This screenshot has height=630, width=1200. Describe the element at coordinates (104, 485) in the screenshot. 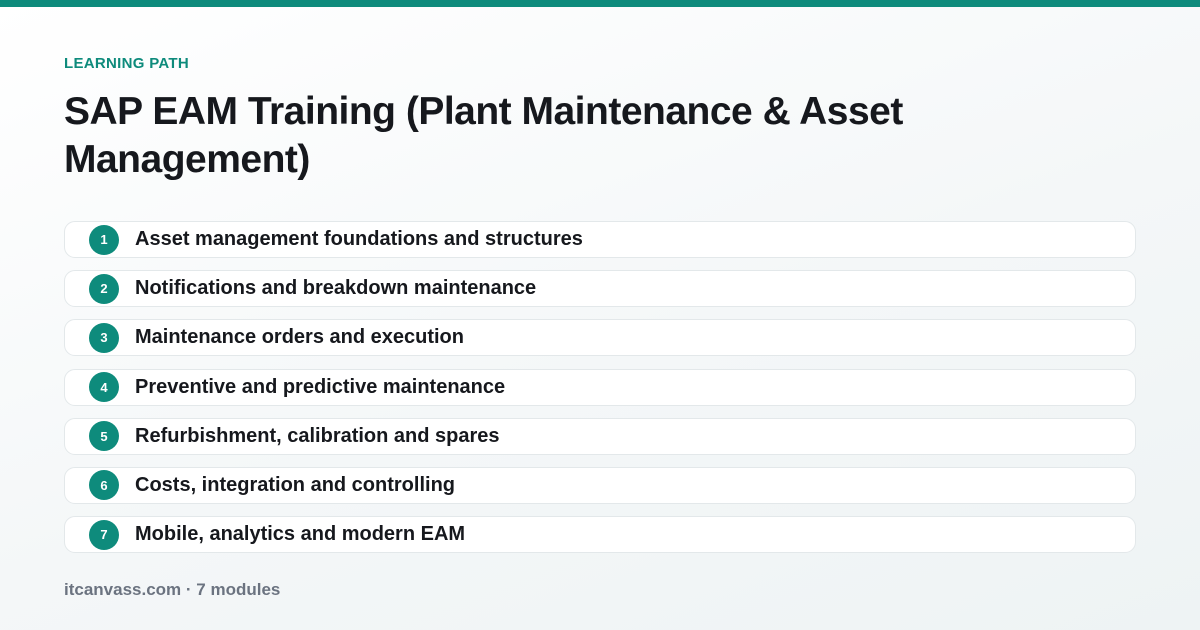

I see `module-number-badge: 6` at that location.